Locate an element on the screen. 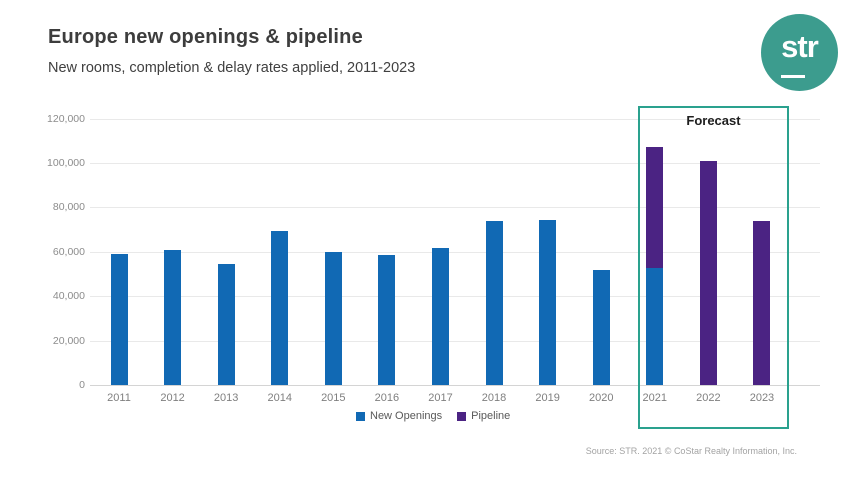  x-axis-tick-label: 2022 is located at coordinates (708, 398).